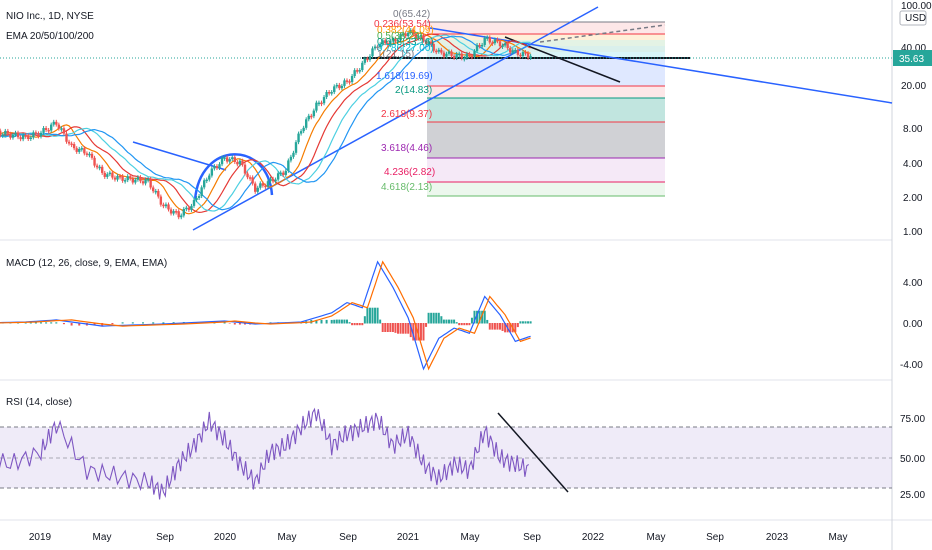 Image resolution: width=932 pixels, height=550 pixels. What do you see at coordinates (86, 263) in the screenshot?
I see `macd-legend: MACD (12, 26, close, 9, EMA, EMA)` at bounding box center [86, 263].